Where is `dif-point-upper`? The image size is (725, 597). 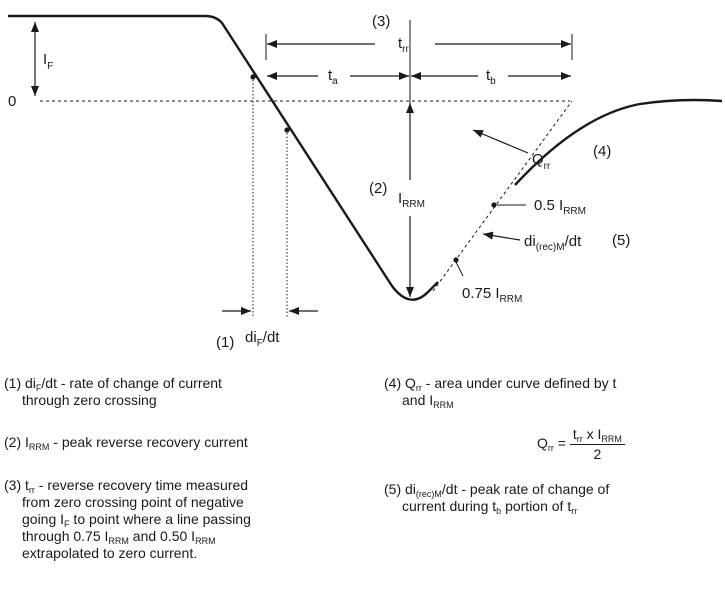
dif-point-upper is located at coordinates (253, 77).